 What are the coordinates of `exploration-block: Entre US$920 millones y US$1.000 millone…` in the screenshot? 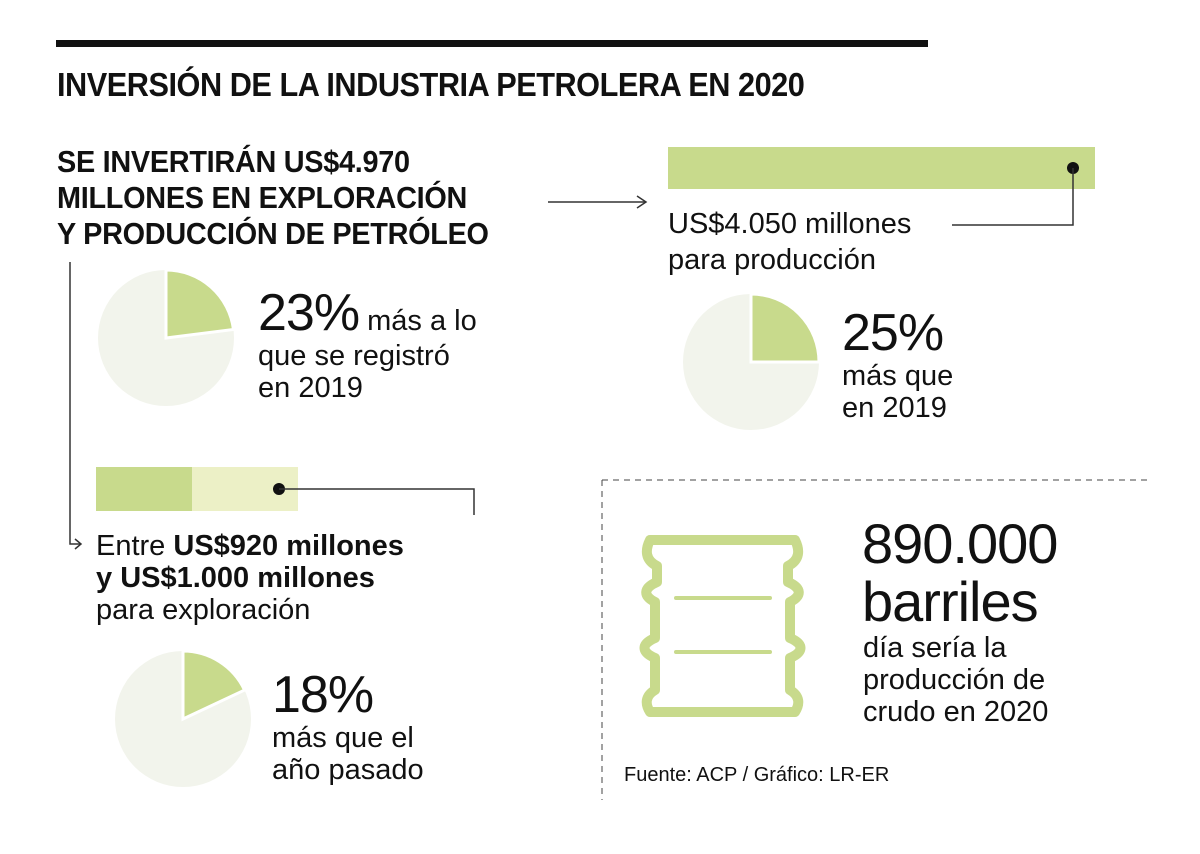 It's located at (250, 578).